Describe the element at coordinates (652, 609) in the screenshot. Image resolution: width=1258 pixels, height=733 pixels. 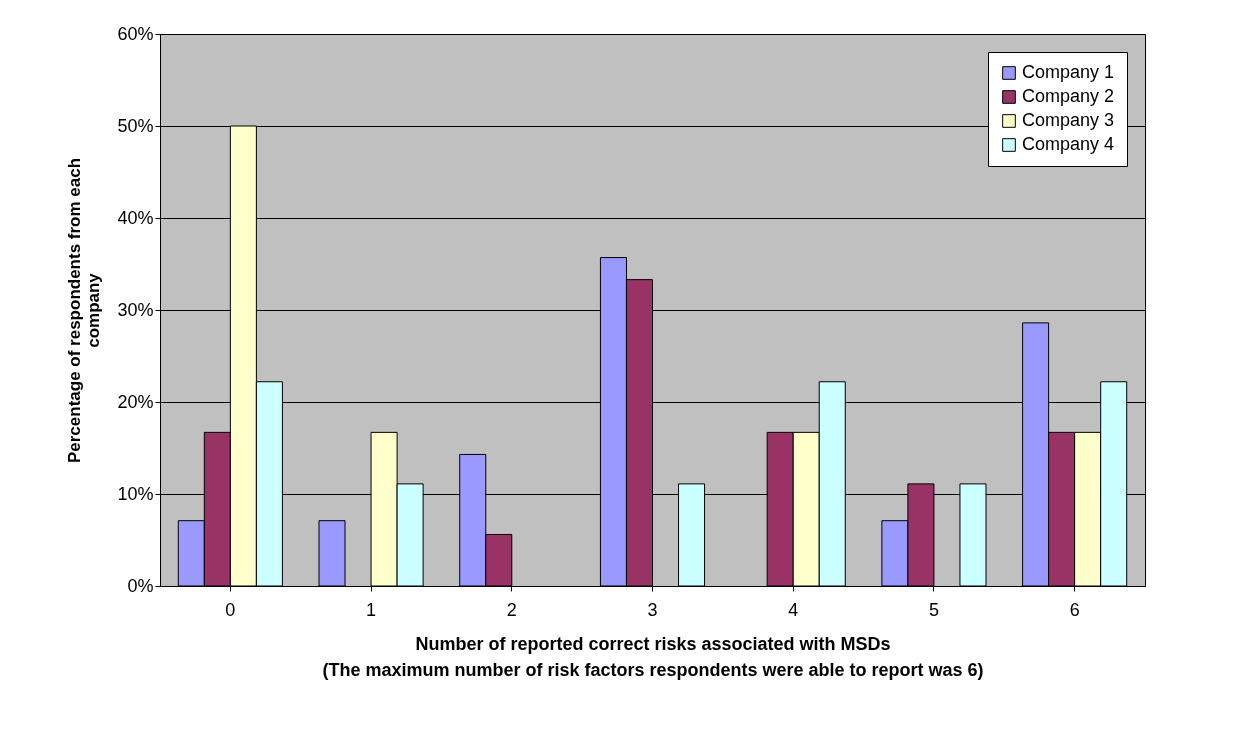
I see `x-tick-label: 3` at that location.